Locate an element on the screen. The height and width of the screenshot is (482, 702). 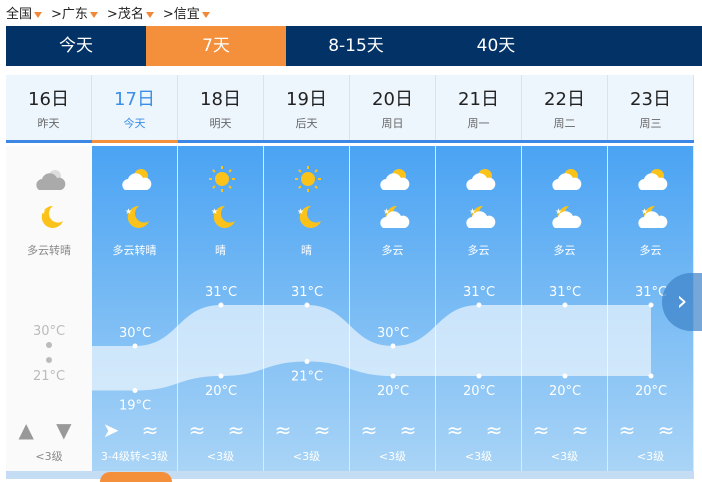
day-column: ★ 多云转晴 ▲ ▼ <3级 is located at coordinates (49, 308).